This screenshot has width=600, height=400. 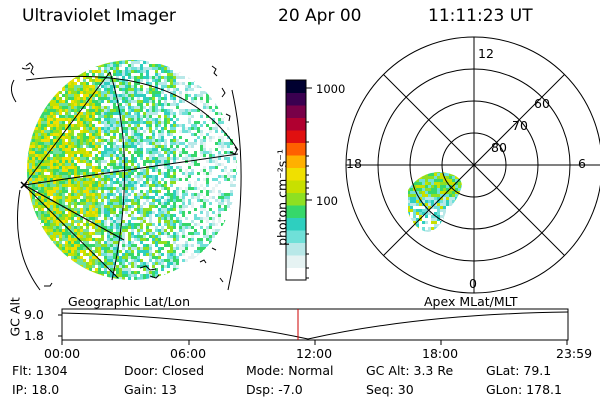 I want to click on colorbar-tick-100: 100, so click(x=327, y=201).